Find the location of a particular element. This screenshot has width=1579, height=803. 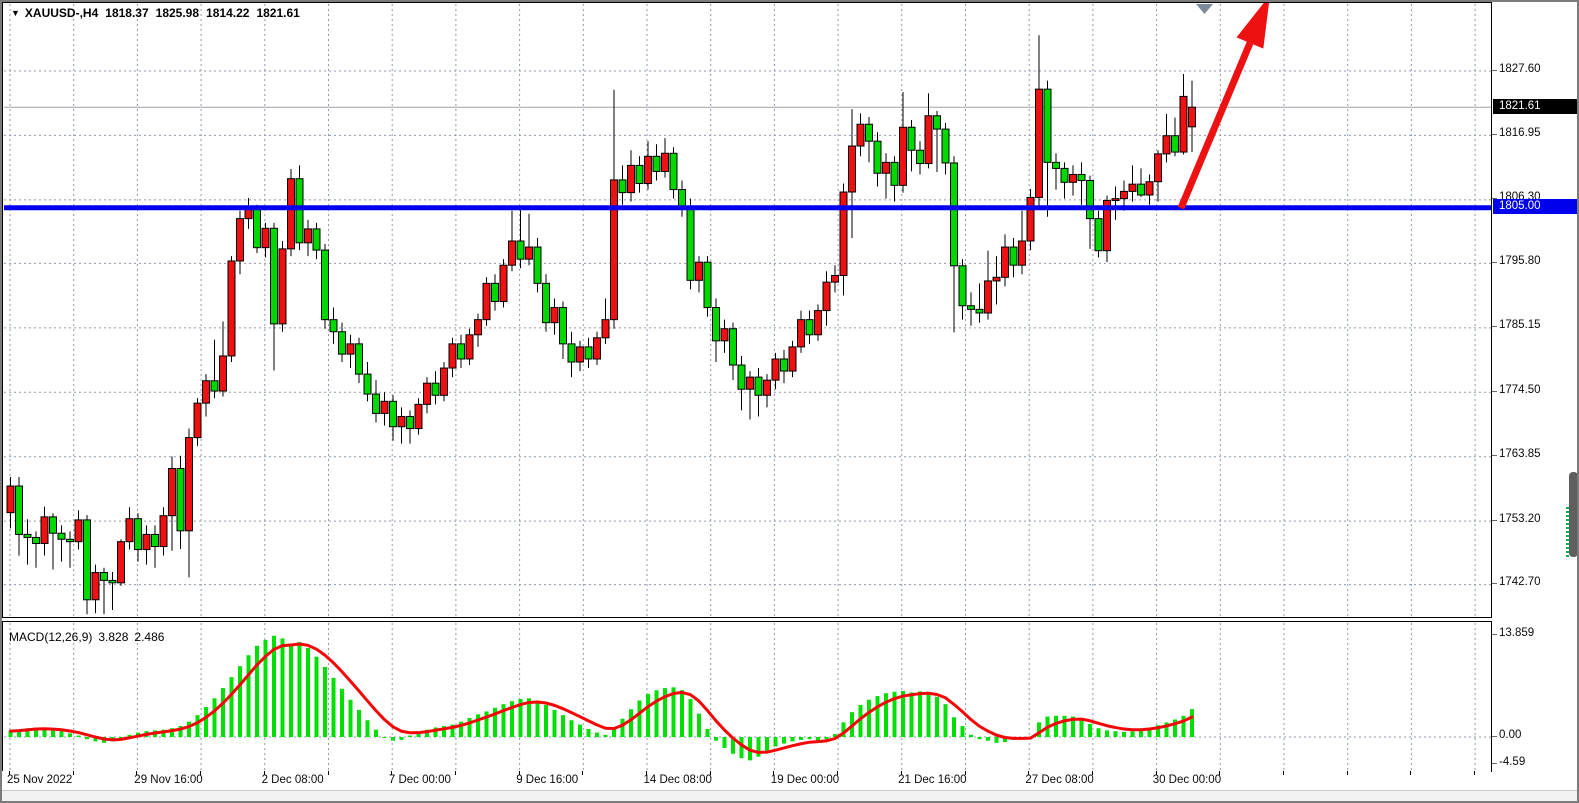

time-axis-label: 27 Dec 08:00 is located at coordinates (1059, 780).